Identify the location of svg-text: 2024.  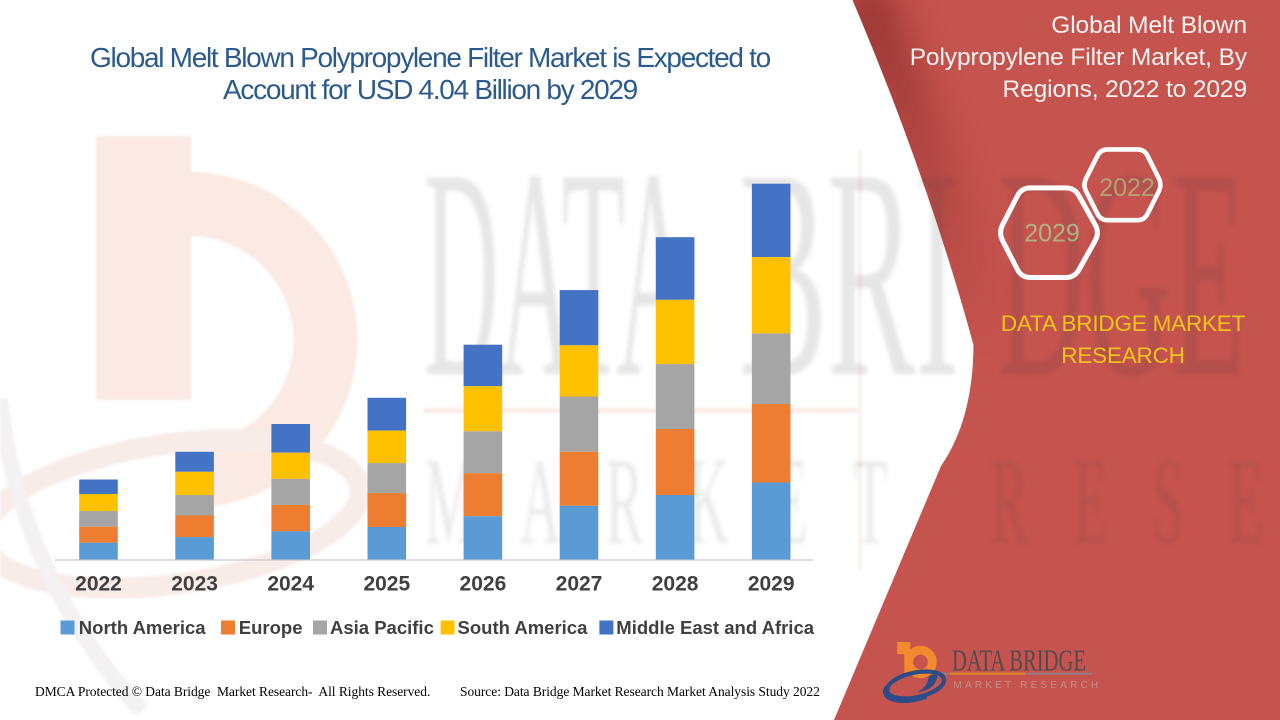
(290, 584).